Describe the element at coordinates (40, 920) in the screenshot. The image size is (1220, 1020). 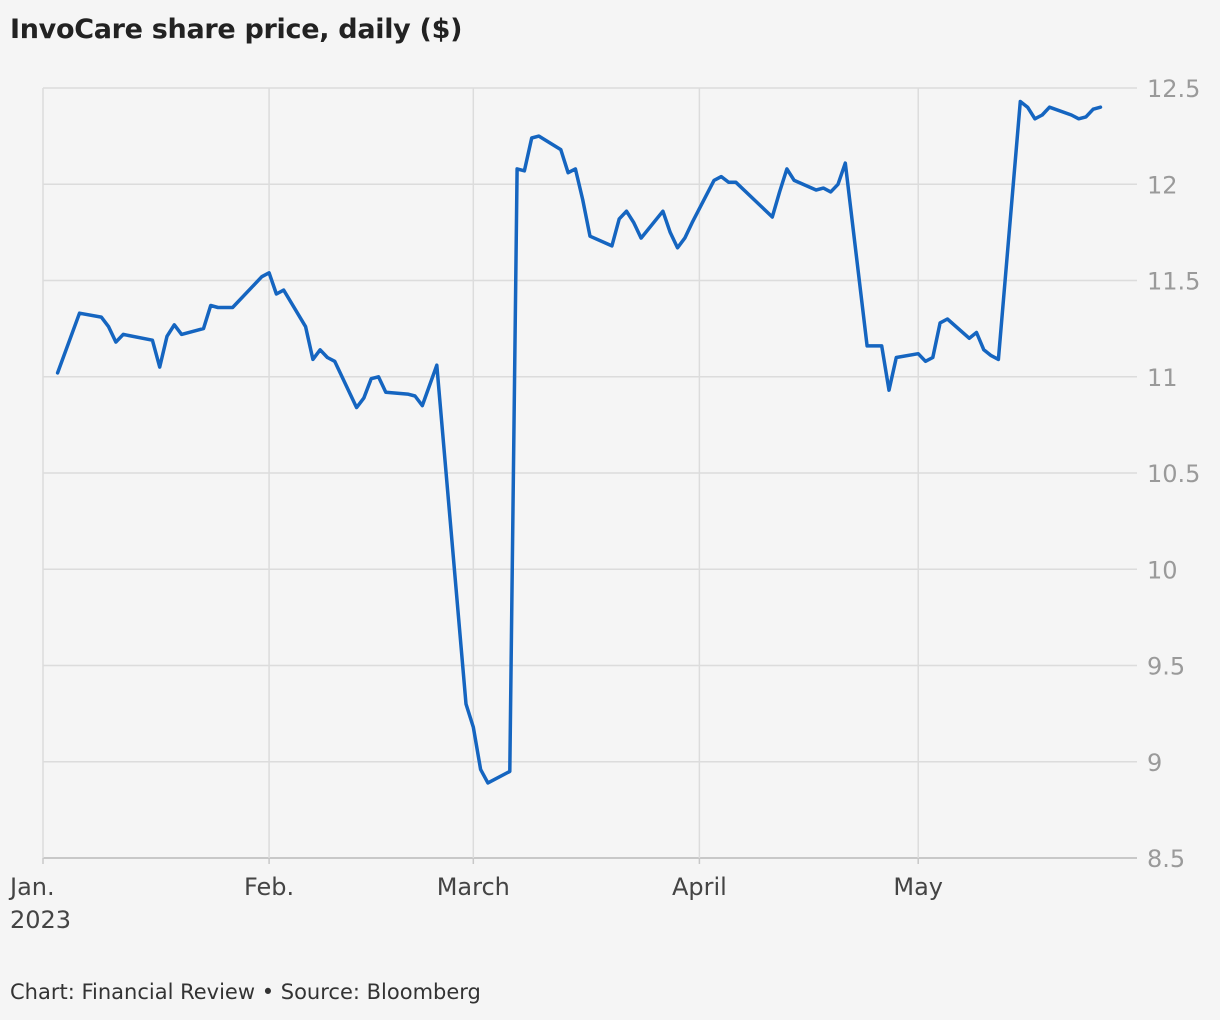
I see `x-tick-year-label: 2023` at that location.